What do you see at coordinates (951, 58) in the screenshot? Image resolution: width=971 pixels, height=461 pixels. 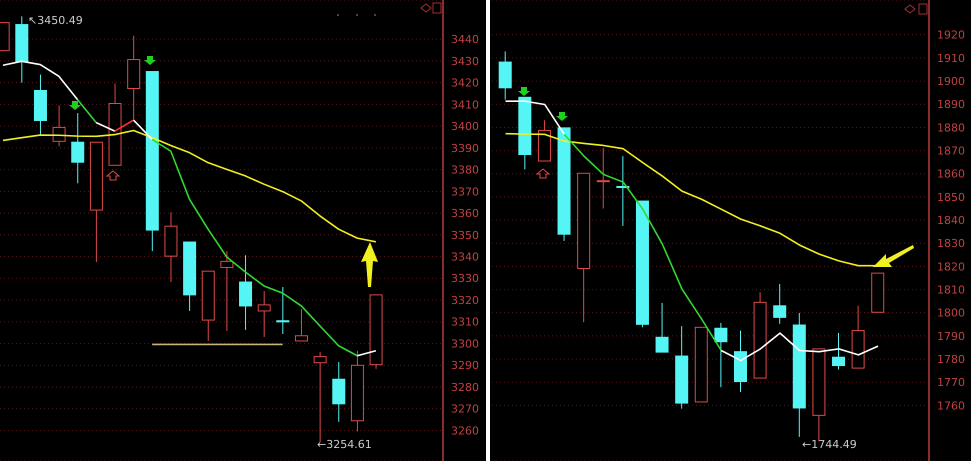 I see `y-tick-label: 1910` at bounding box center [951, 58].